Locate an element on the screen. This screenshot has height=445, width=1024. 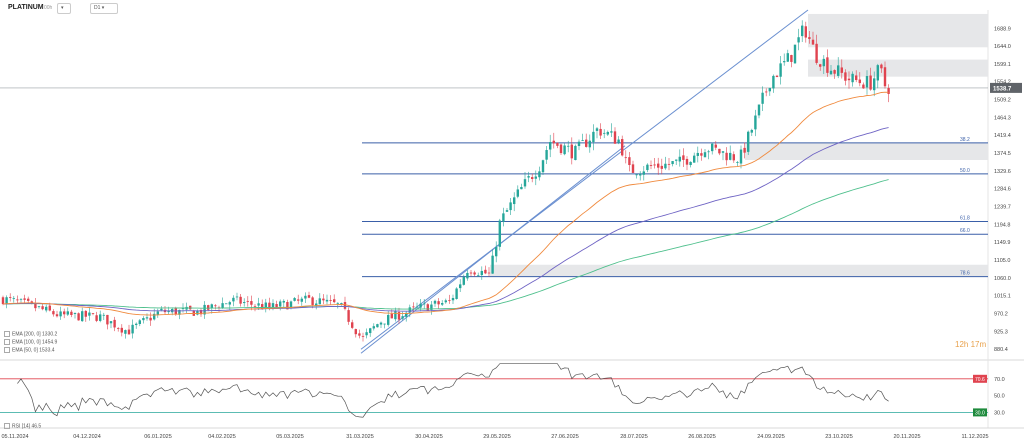
price-tick-label: 1419.4 is located at coordinates (1002, 136).